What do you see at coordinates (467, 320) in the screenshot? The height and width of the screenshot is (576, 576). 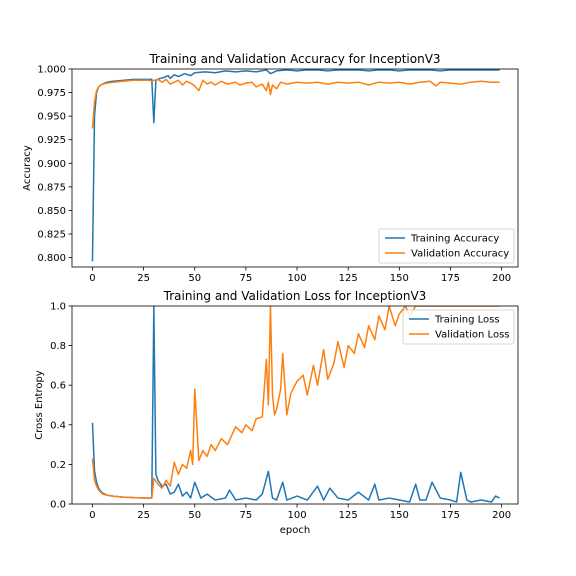 I see `loss-legend-training-label: Training Loss` at bounding box center [467, 320].